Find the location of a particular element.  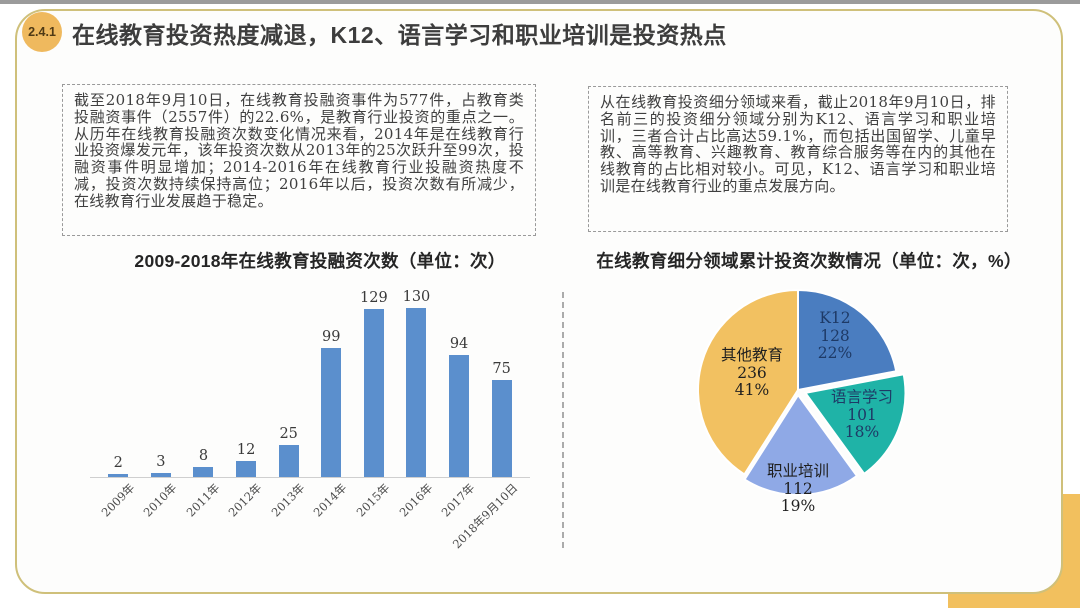

page-title: 在线教育投资热度减退，K12、语言学习和职业培训是投资热点 is located at coordinates (399, 35).